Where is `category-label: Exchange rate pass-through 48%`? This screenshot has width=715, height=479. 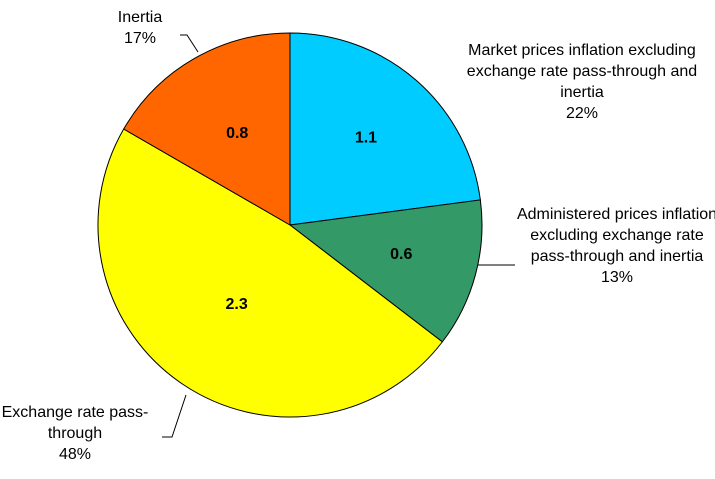
category-label: Exchange rate pass-through 48% is located at coordinates (77, 433).